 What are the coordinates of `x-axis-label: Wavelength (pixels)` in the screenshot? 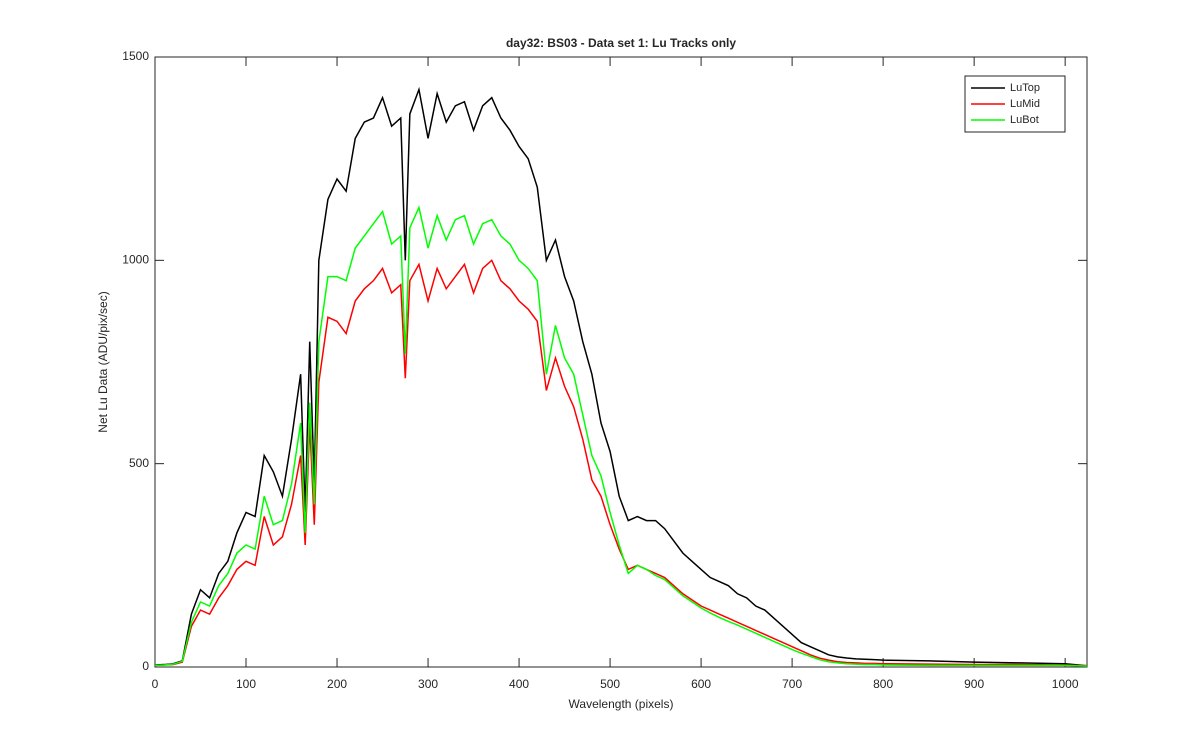 It's located at (621, 704).